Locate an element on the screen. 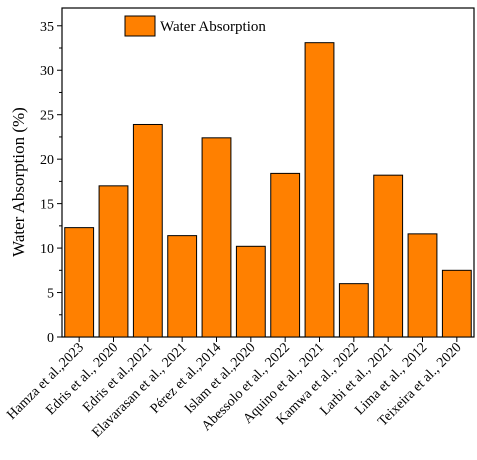 This screenshot has width=477, height=460. legend-swatch is located at coordinates (140, 26).